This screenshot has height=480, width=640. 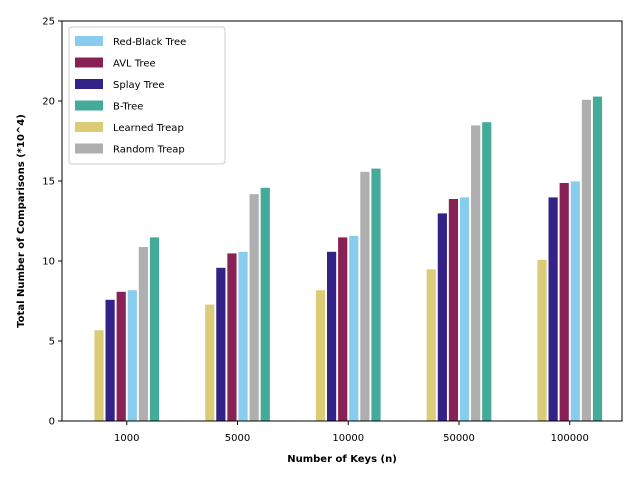 I want to click on y-tick-label: 25, so click(x=48, y=22).